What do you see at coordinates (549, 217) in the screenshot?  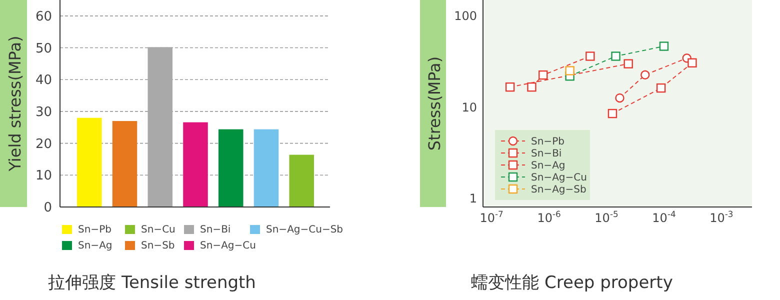 I see `x-tick-label: 10$^{-6}$` at bounding box center [549, 217].